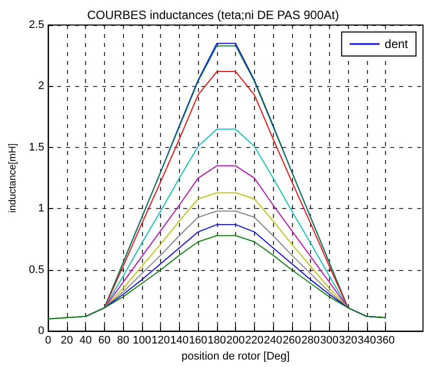 The width and height of the screenshot is (426, 367). What do you see at coordinates (13, 178) in the screenshot?
I see `y-axis-title: inductance[mH]` at bounding box center [13, 178].